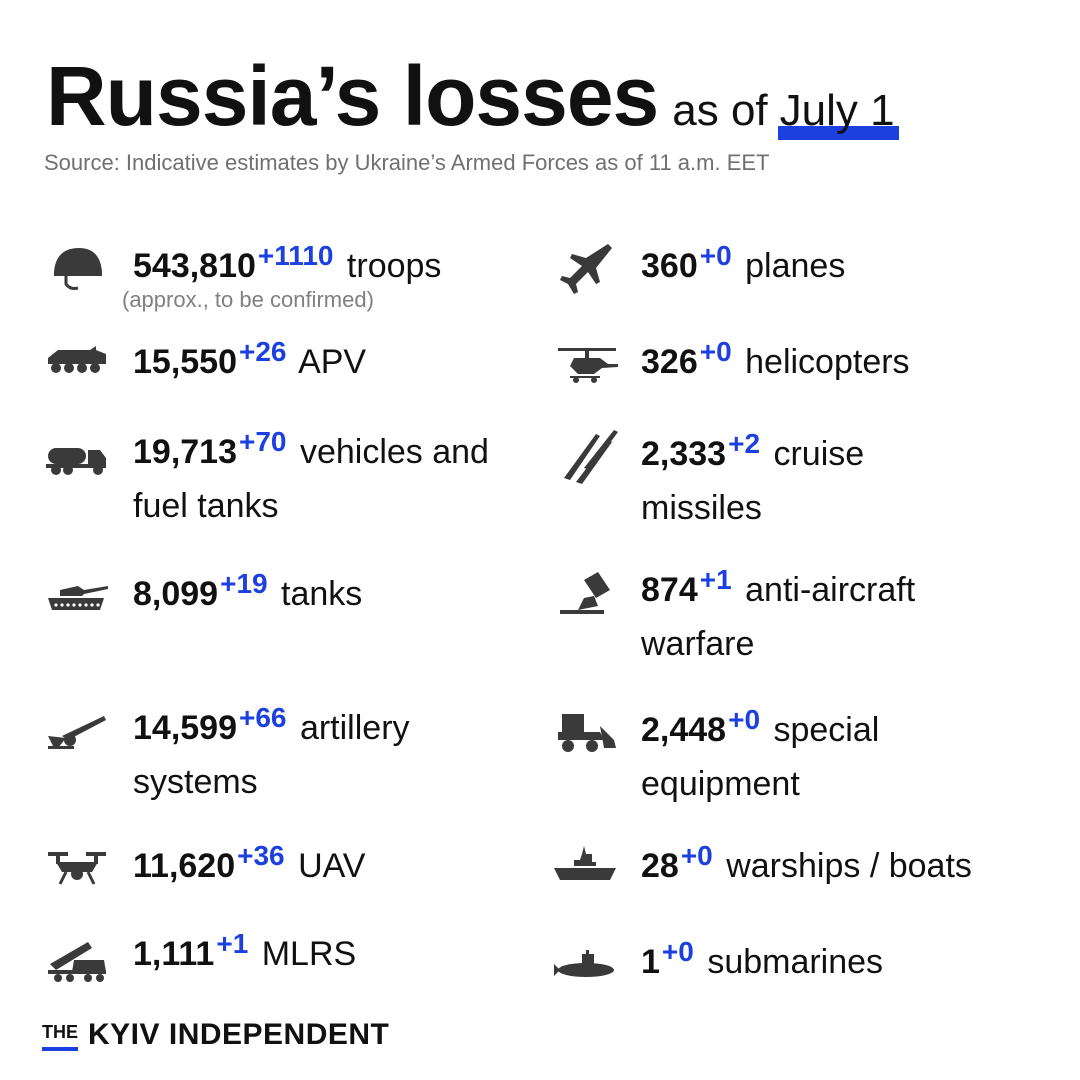 This screenshot has height=1080, width=1080. I want to click on brand-name: KYIV INDEPENDENT, so click(239, 1034).